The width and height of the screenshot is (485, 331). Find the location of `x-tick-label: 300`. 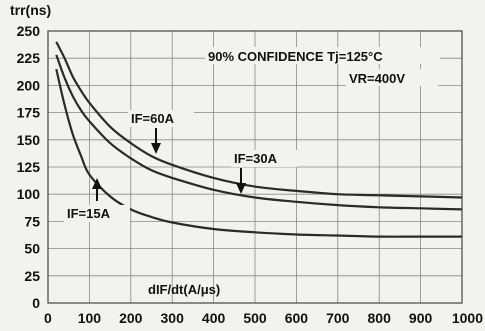

x-tick-label: 300 is located at coordinates (173, 318).